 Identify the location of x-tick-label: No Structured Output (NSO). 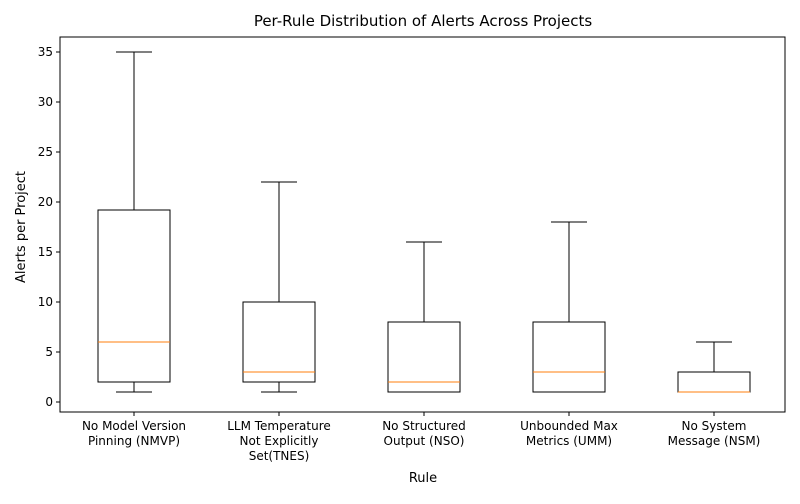
(424, 433).